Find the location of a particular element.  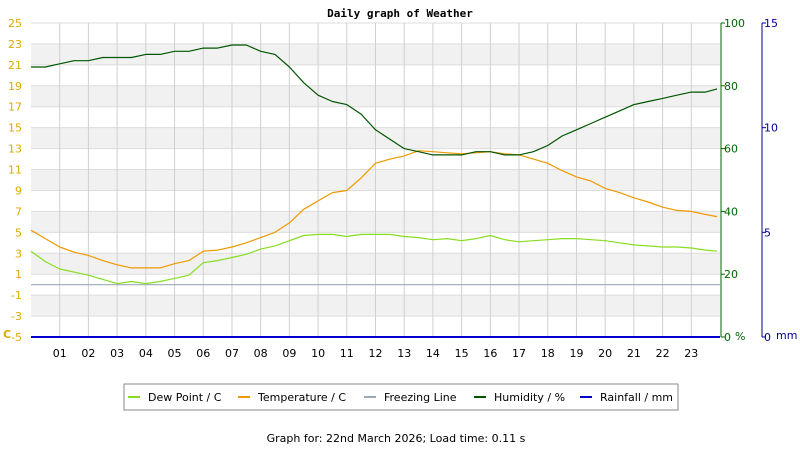

humidity-tick-label: 40 is located at coordinates (731, 211).